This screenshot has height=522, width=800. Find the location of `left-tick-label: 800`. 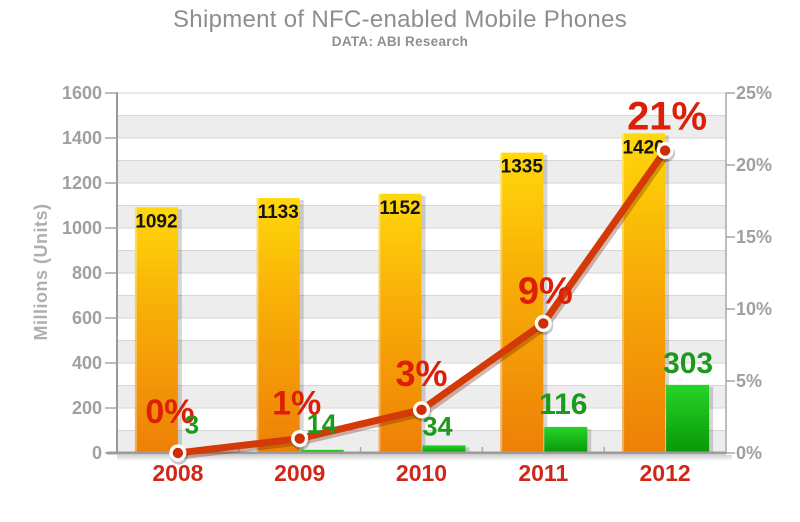

left-tick-label: 800 is located at coordinates (87, 273).